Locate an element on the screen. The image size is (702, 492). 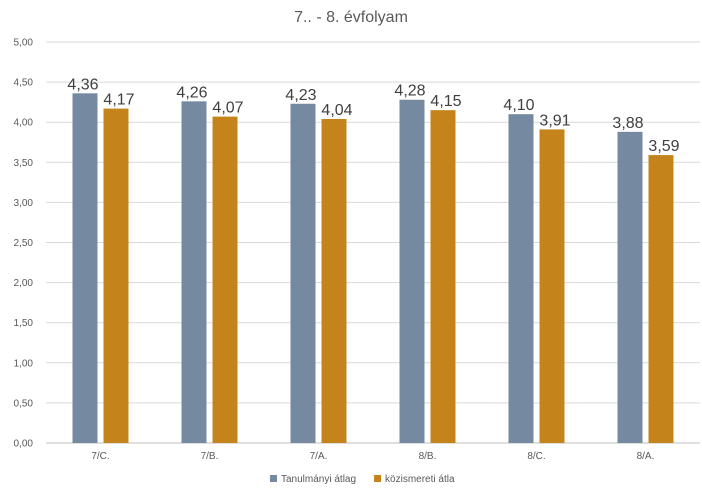
data-label: 4,26 is located at coordinates (191, 92).